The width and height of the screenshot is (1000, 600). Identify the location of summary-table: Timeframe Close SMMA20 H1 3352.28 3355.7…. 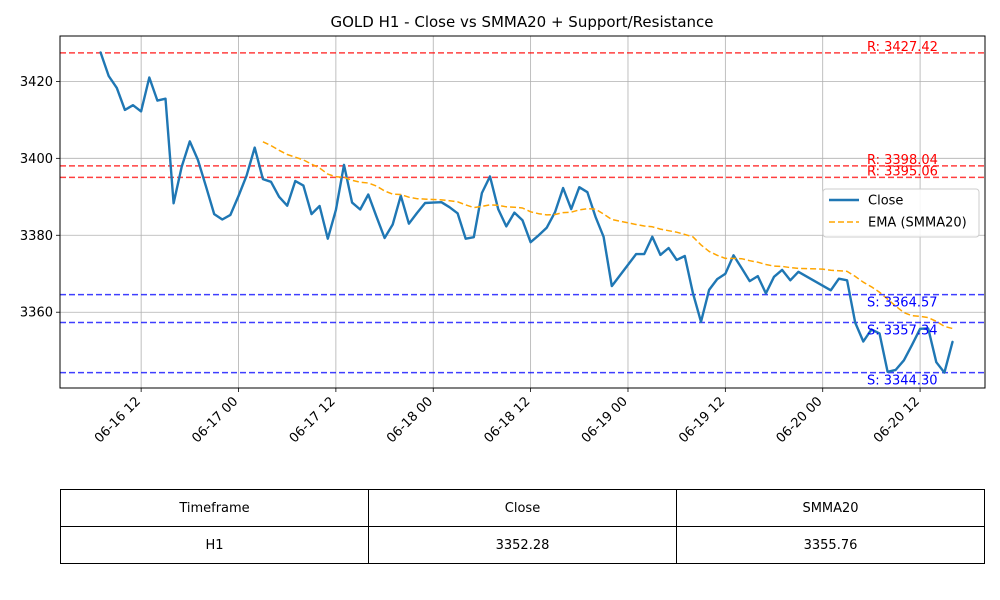
(522, 526).